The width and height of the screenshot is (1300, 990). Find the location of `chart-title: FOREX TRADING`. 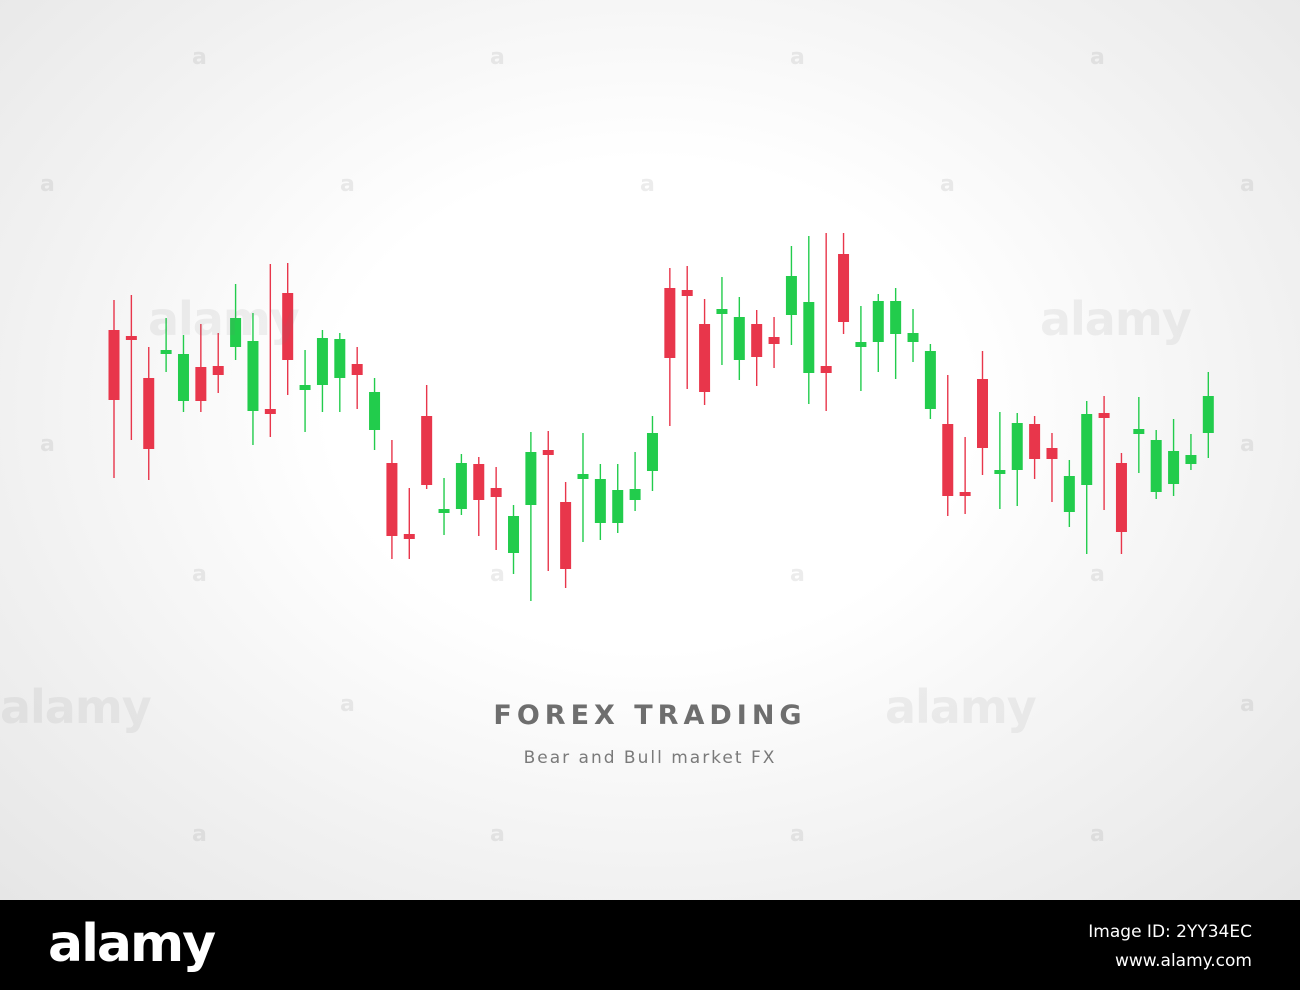

chart-title: FOREX TRADING is located at coordinates (650, 715).